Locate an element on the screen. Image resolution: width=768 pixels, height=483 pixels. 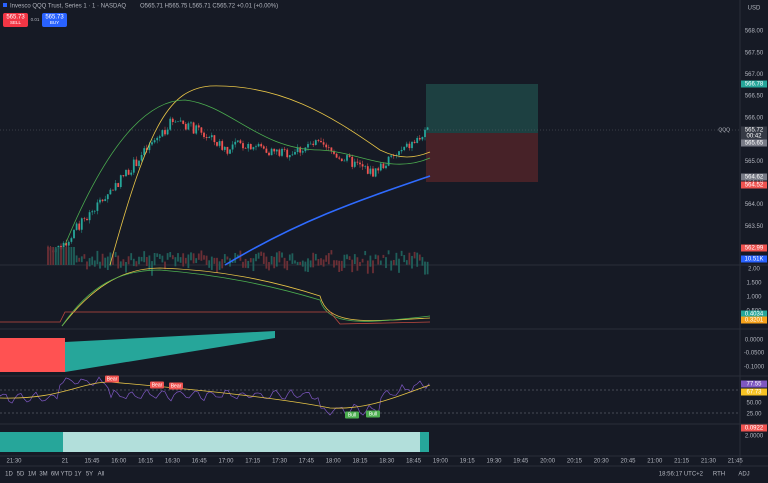
spread: 0.01 is located at coordinates (35, 19).